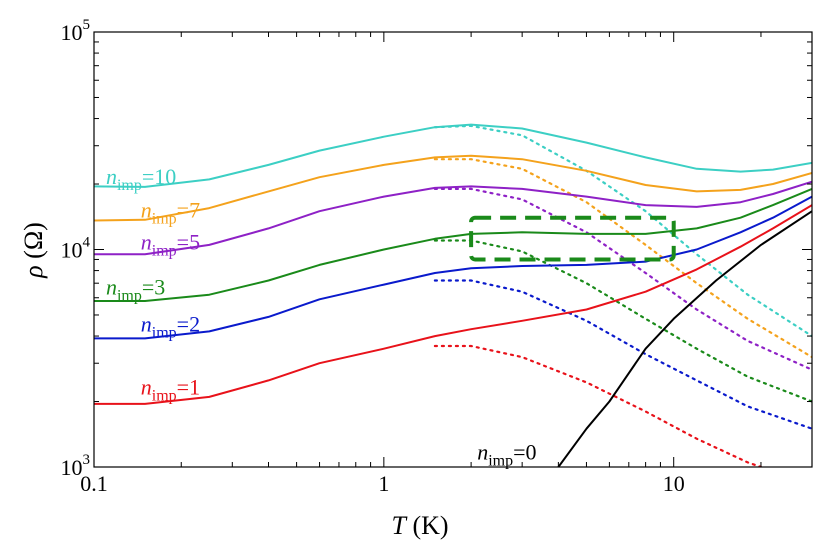 This screenshot has height=546, width=831. I want to click on x-tick-label: 1, so click(383, 483).